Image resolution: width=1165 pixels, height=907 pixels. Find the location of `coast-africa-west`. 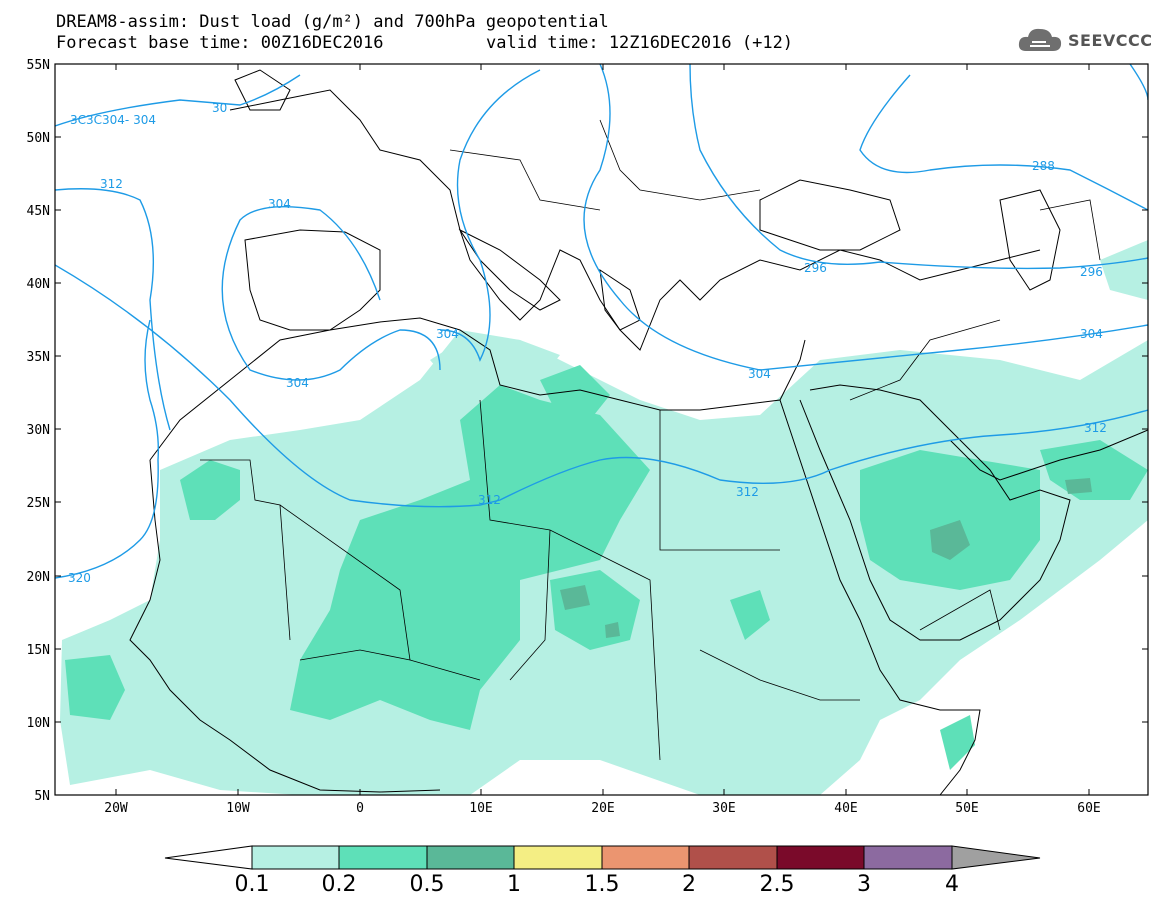

coast-africa-west is located at coordinates (285, 626).